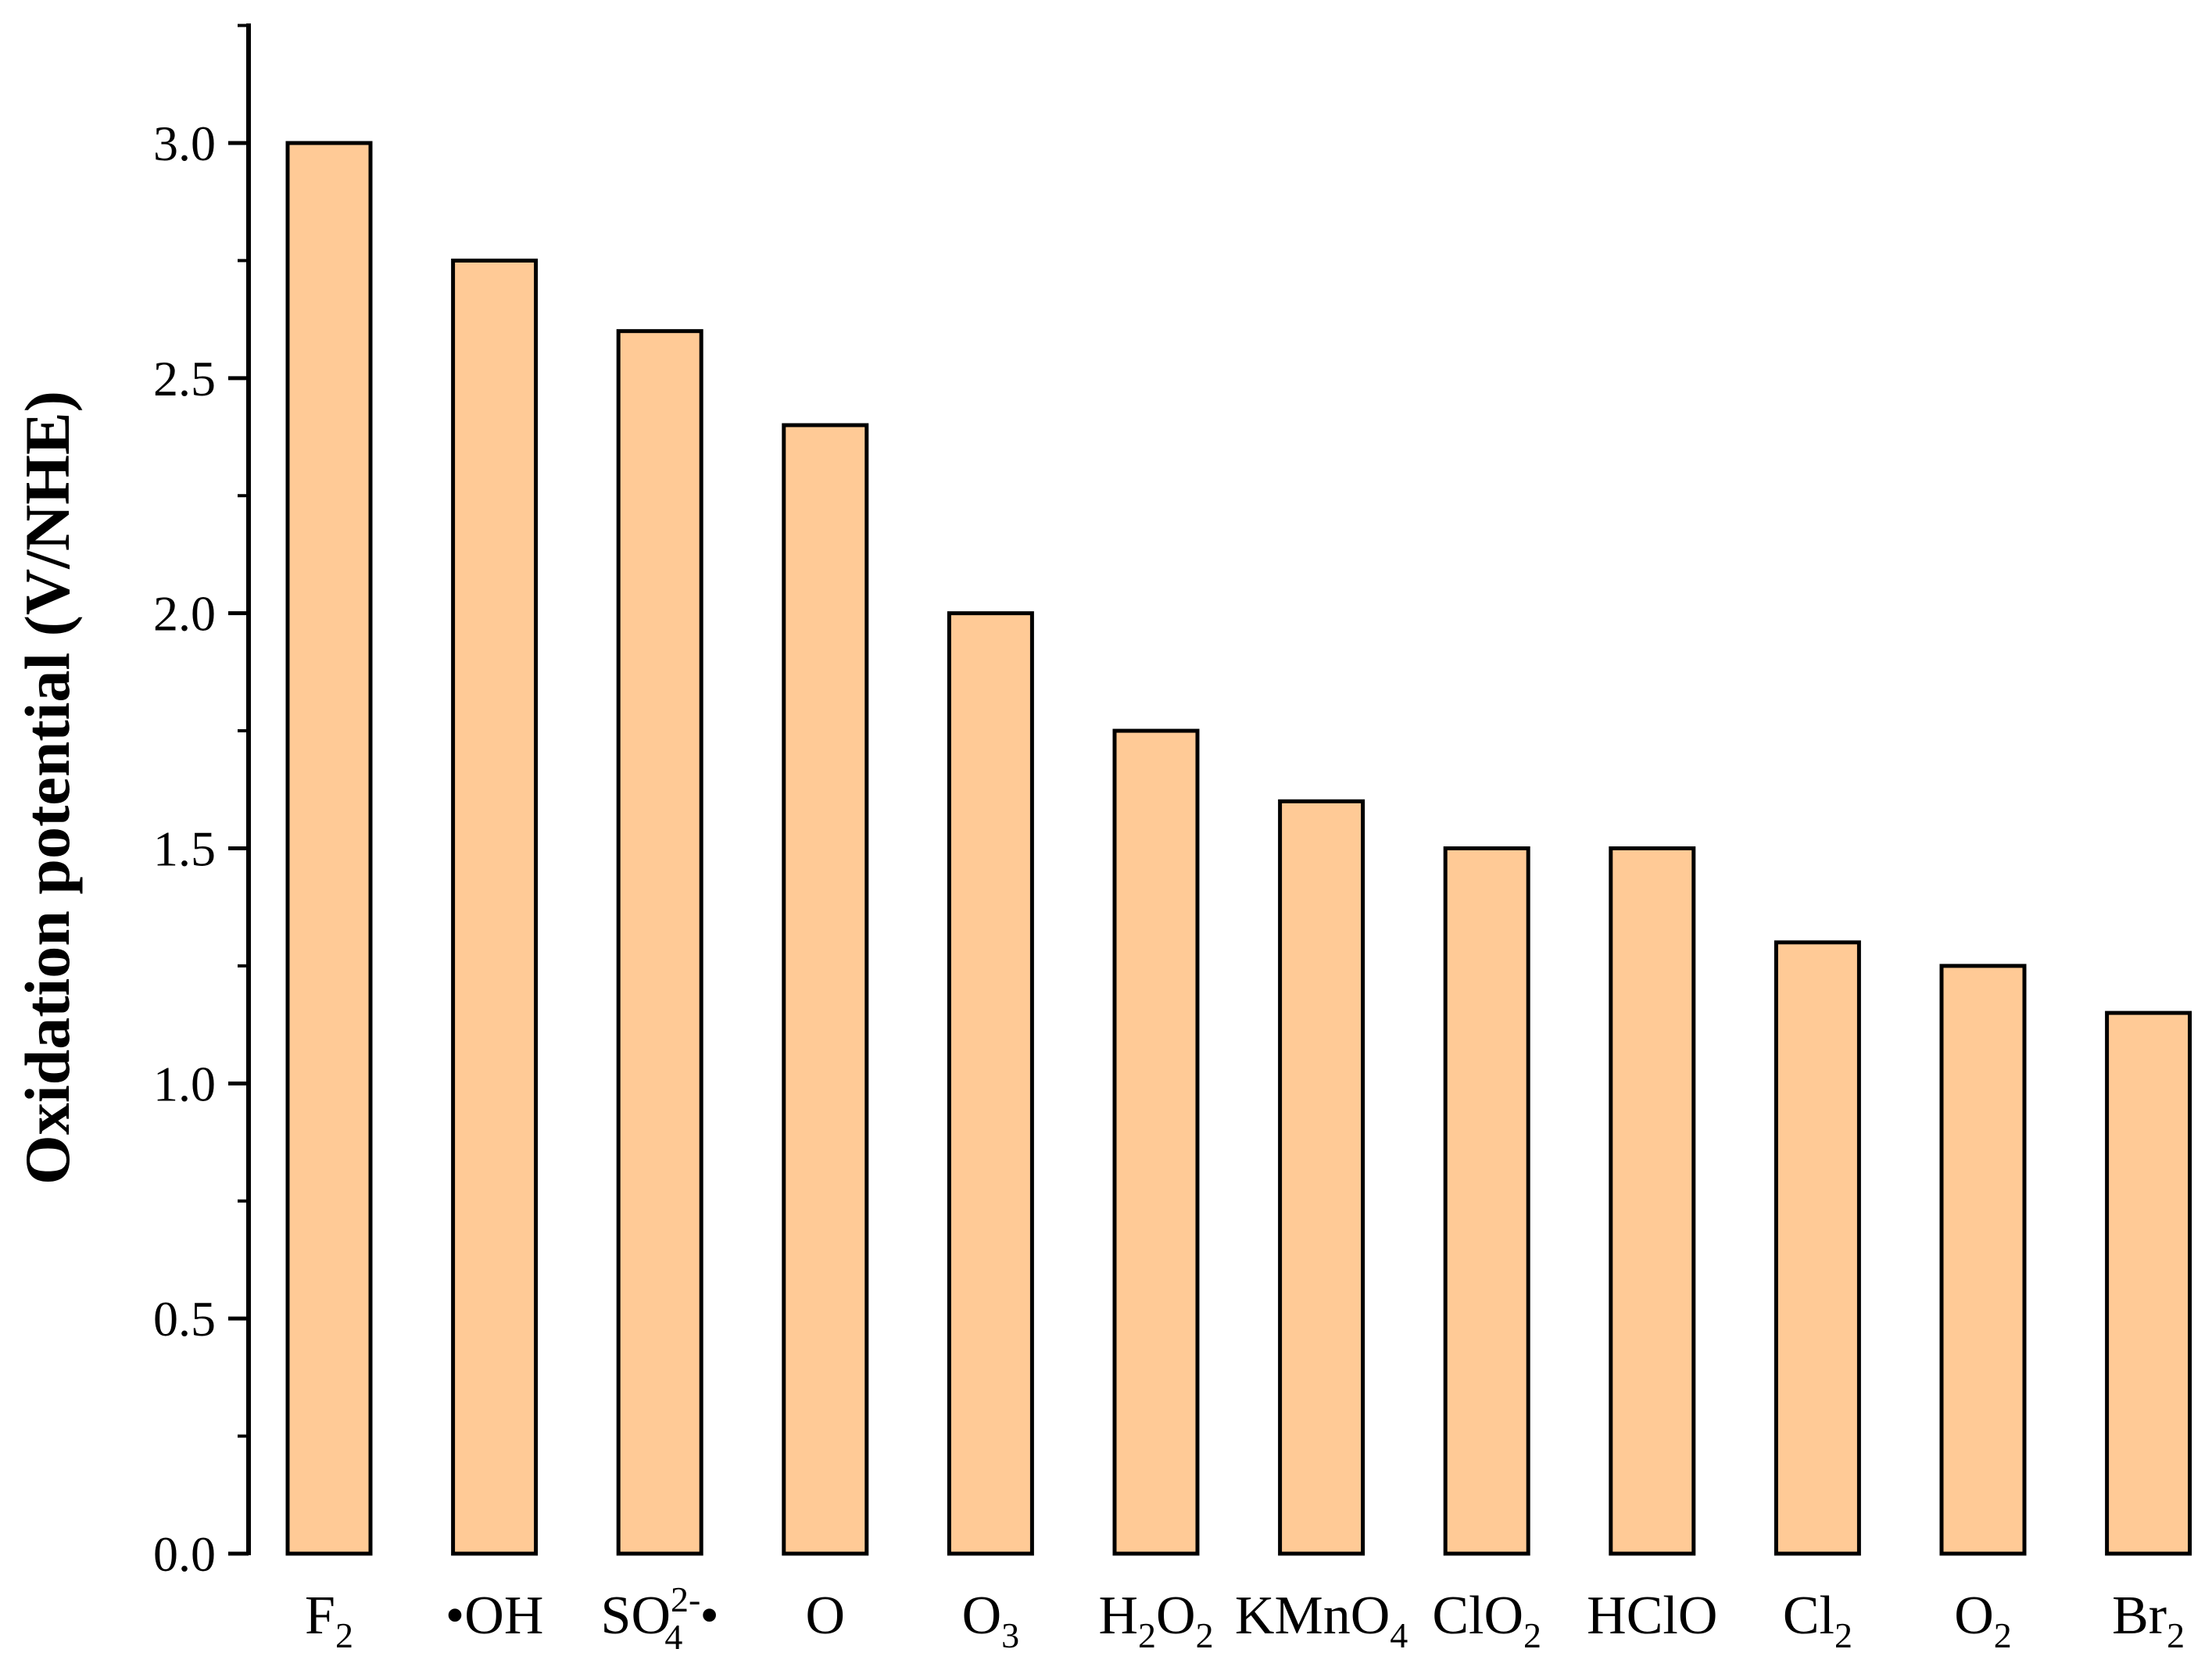 The width and height of the screenshot is (2212, 1674). I want to click on y-tick-label: 2.0, so click(184, 614).